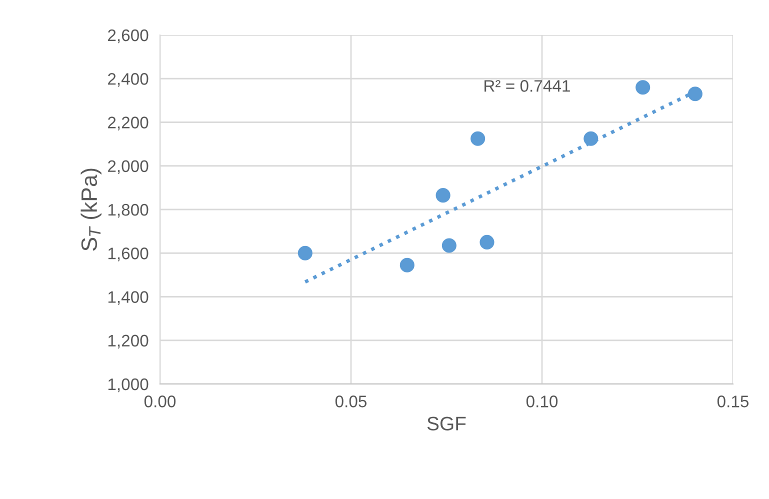 Image resolution: width=769 pixels, height=499 pixels. Describe the element at coordinates (128, 341) in the screenshot. I see `y-tick-label: 1,200` at that location.